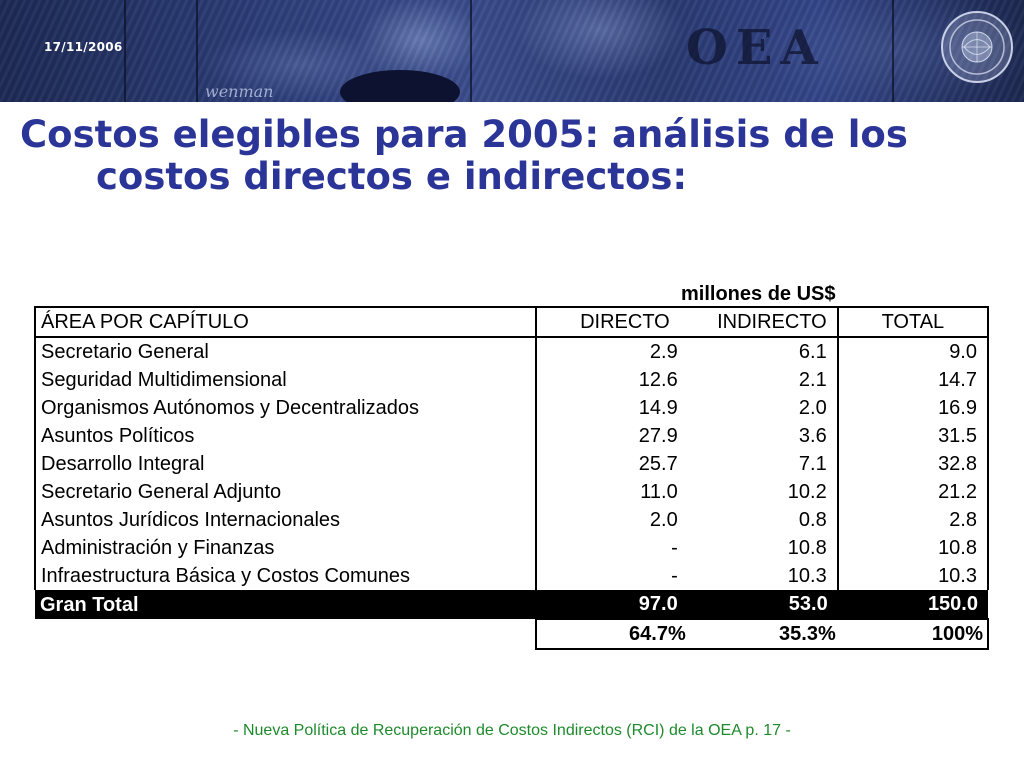  Describe the element at coordinates (285, 380) in the screenshot. I see `row-area: Seguridad Multidimensional` at that location.